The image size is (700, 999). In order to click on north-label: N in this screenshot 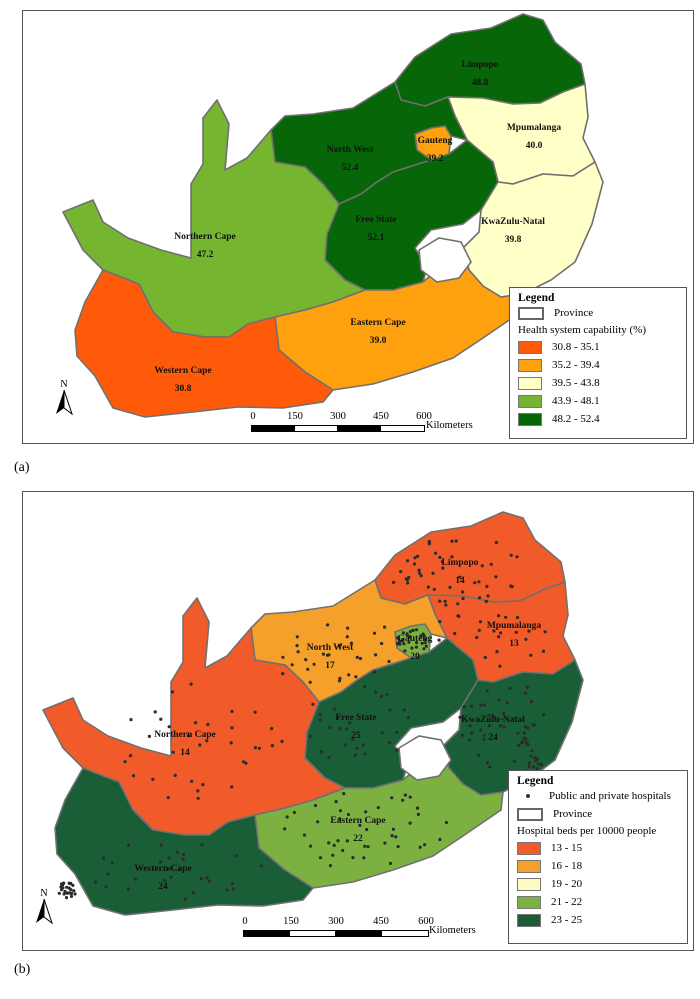, I will do `click(44, 893)`.